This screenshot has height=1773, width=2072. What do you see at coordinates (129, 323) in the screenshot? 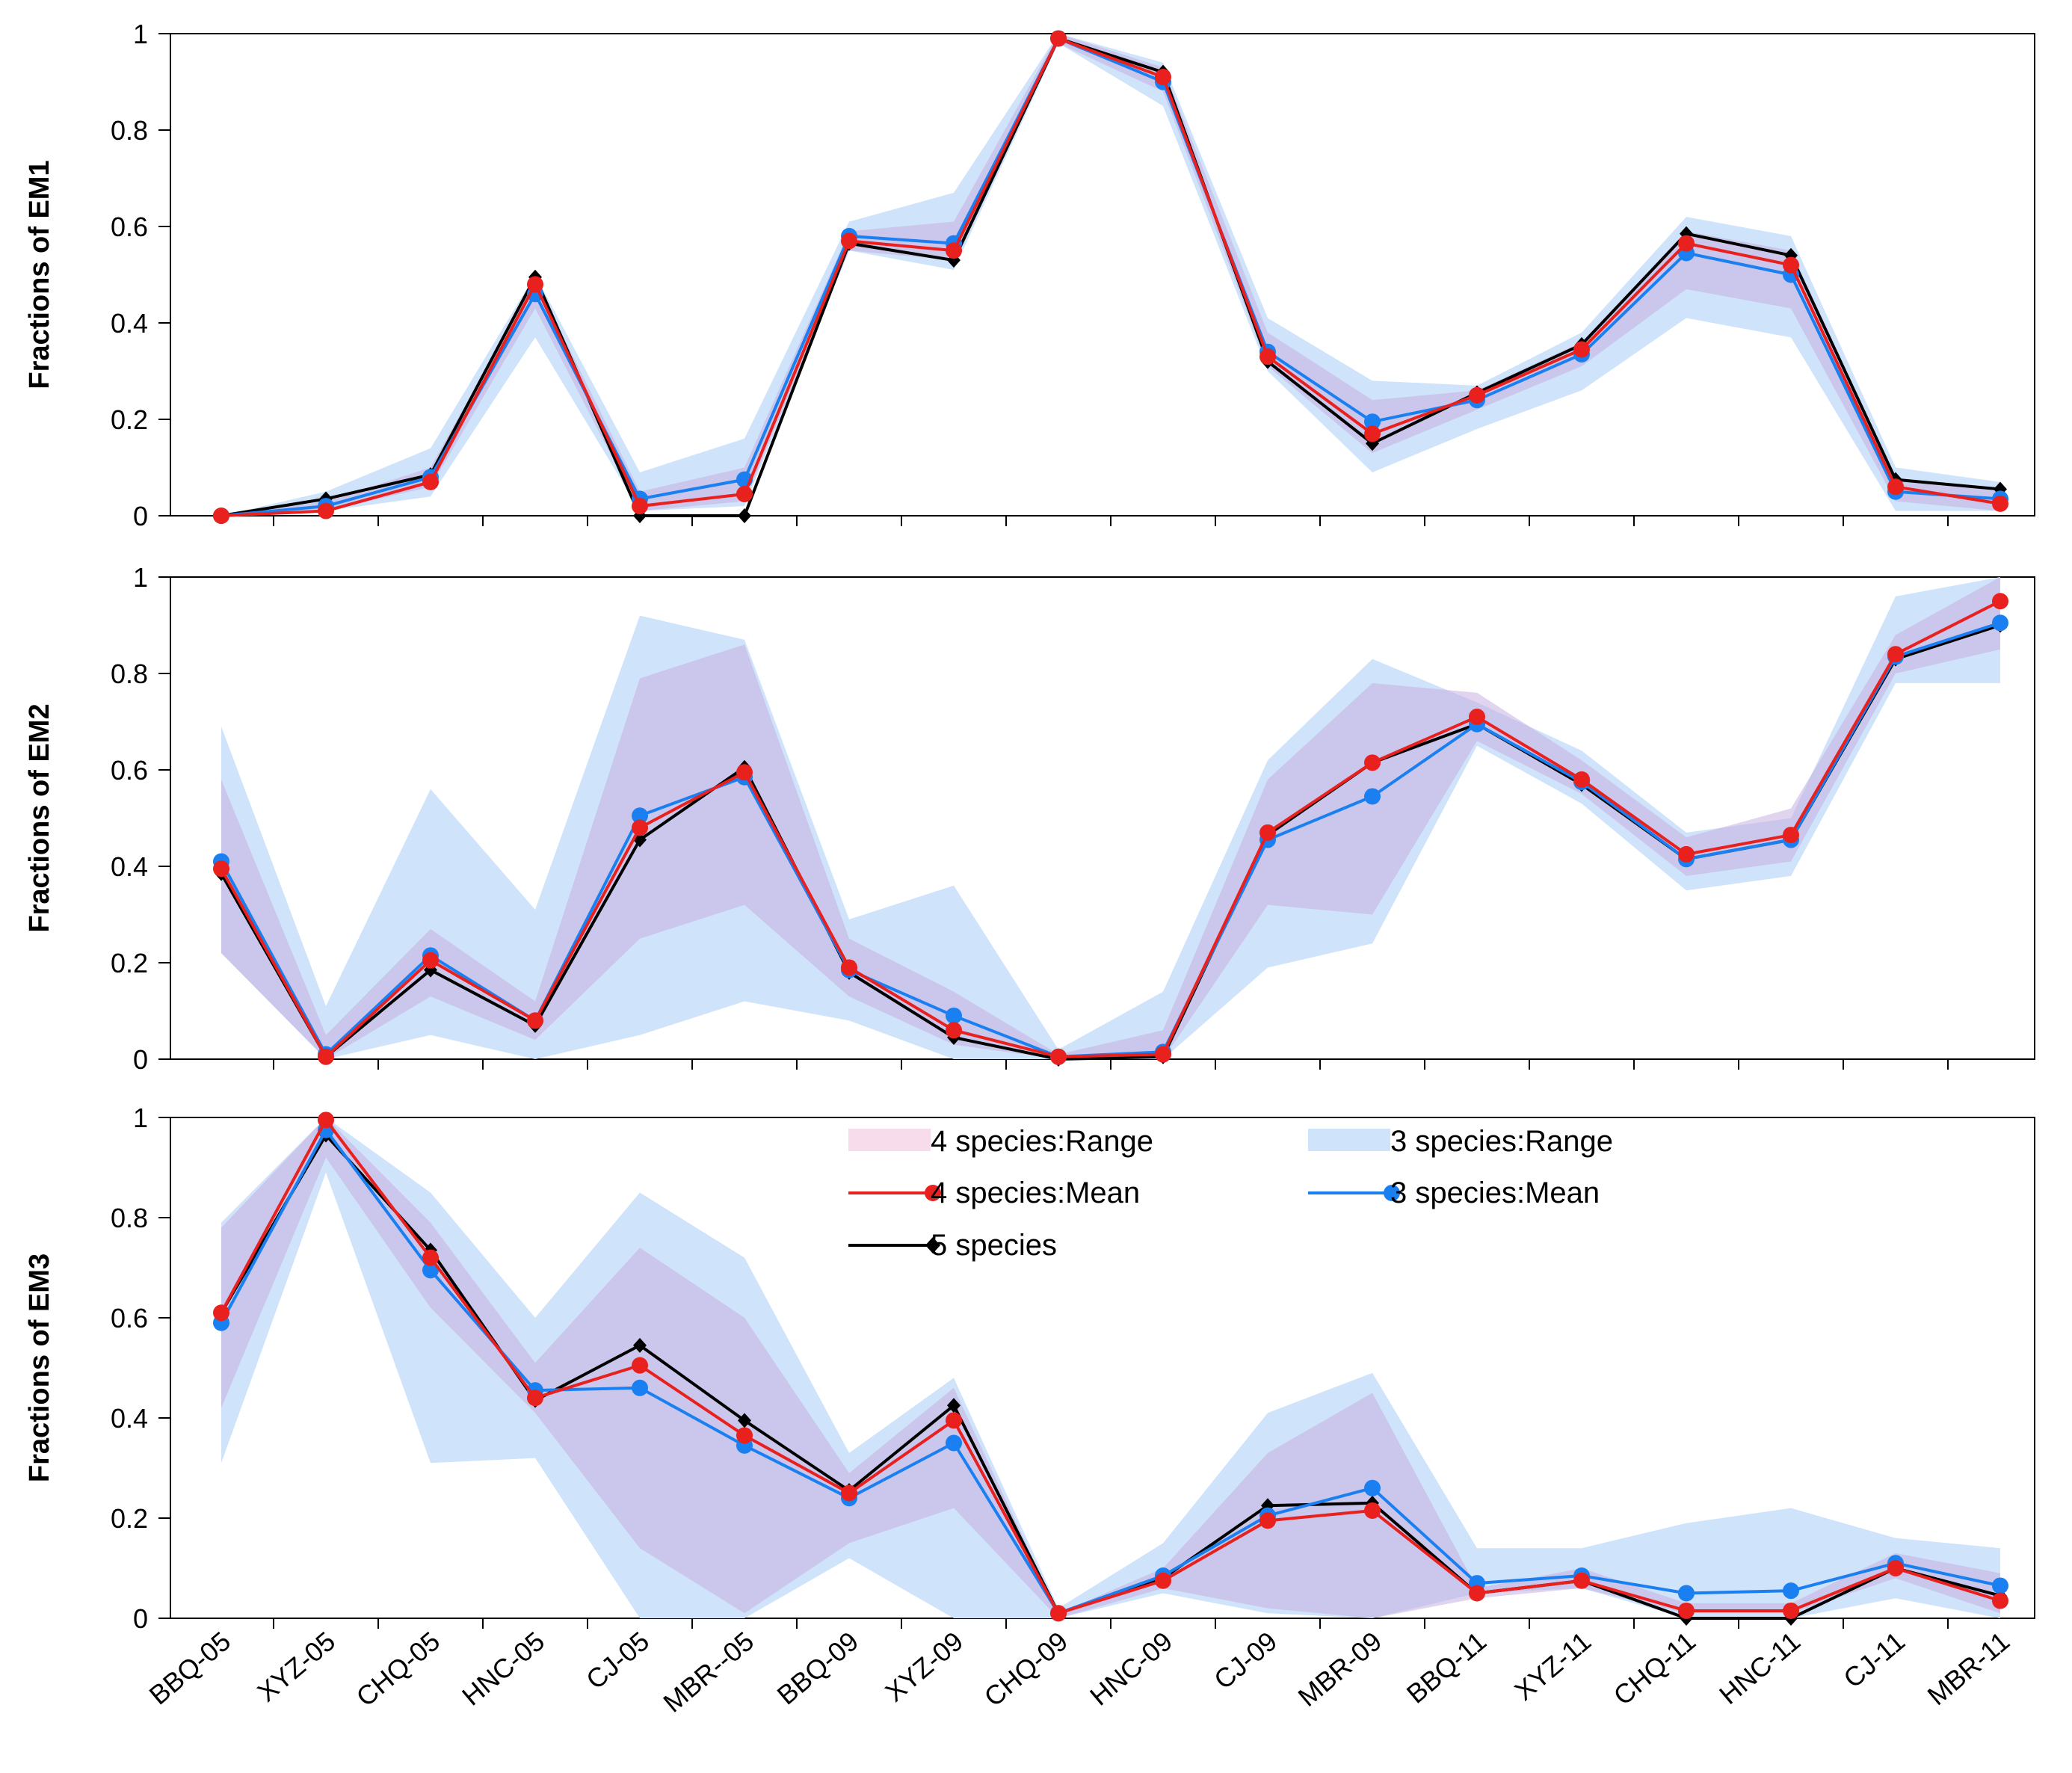
I see `em1-ytick-label-0-4: 0.4` at bounding box center [129, 323].